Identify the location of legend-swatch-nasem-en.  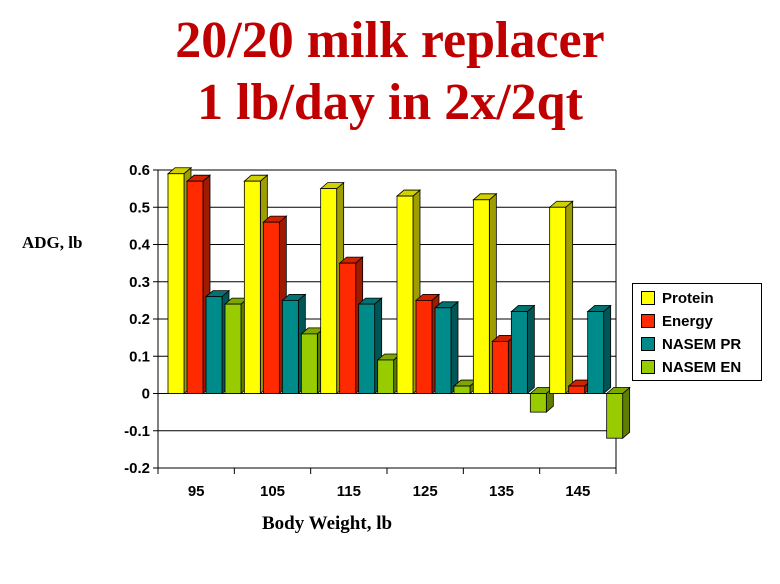
(648, 367).